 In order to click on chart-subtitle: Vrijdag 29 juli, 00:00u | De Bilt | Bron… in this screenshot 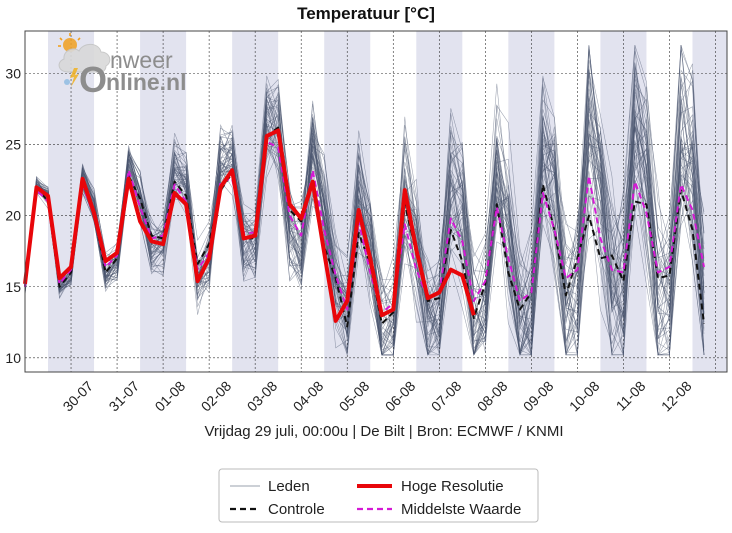, I will do `click(383, 431)`.